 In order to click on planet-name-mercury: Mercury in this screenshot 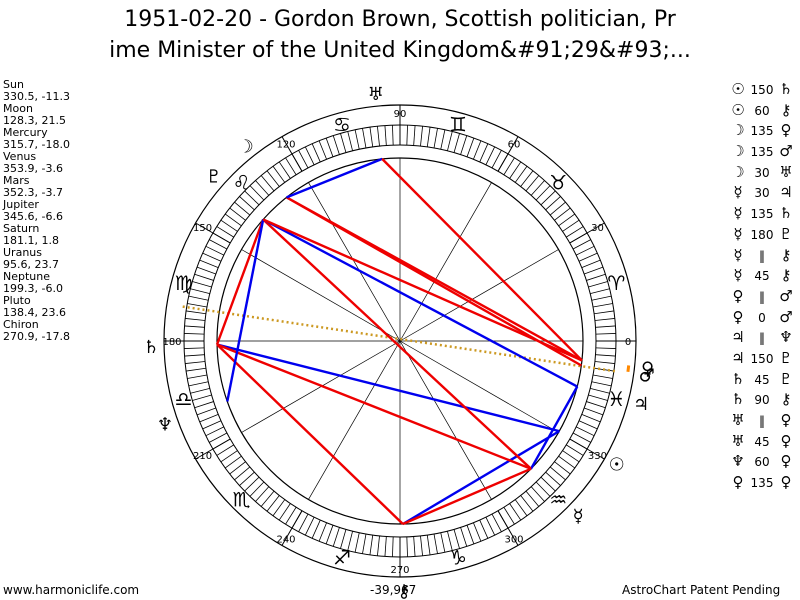, I will do `click(25, 132)`.